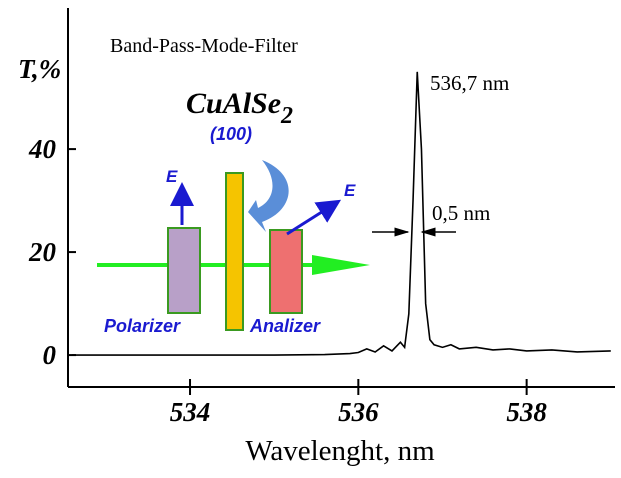 The image size is (621, 478). Describe the element at coordinates (461, 213) in the screenshot. I see `width-label: 0,5 nm` at that location.